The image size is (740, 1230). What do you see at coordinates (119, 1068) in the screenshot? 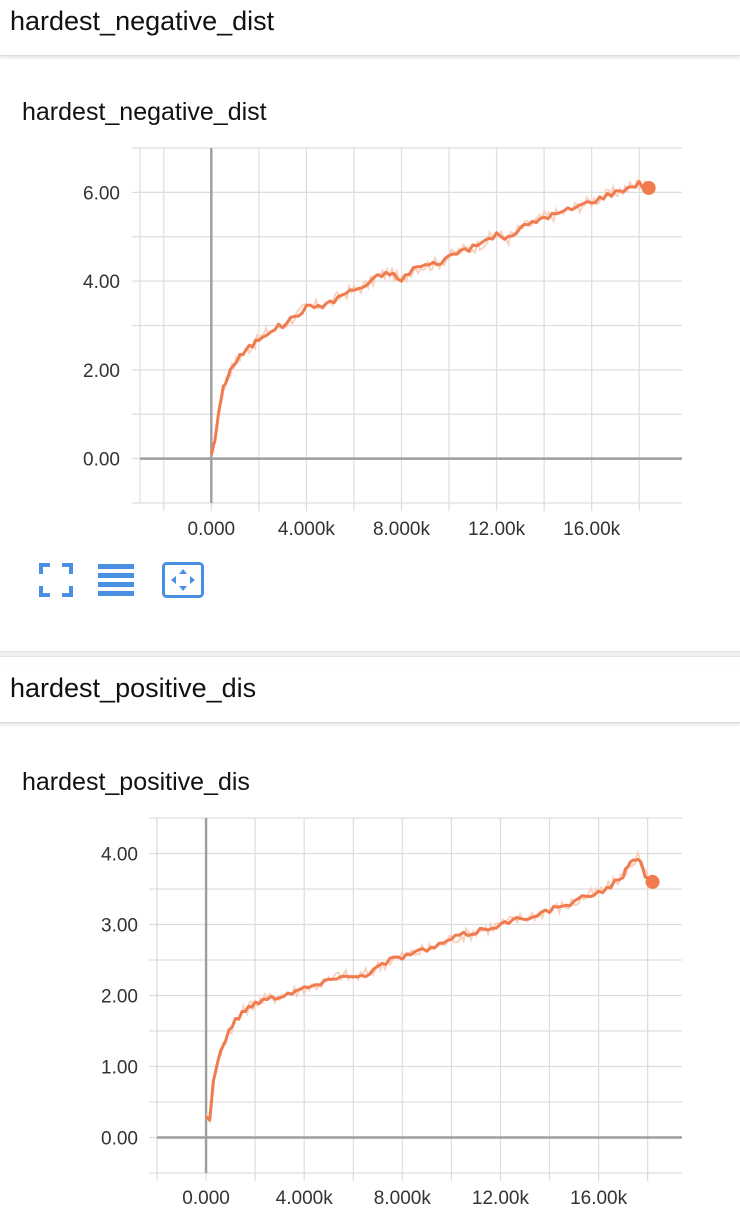
I see `y-tick-label: 1.00` at bounding box center [119, 1068].